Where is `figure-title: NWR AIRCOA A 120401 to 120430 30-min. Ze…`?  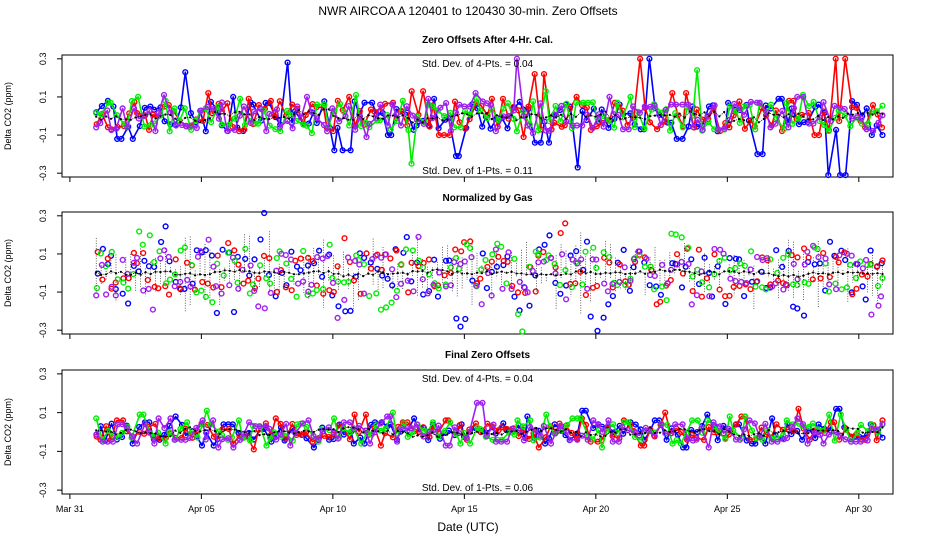
figure-title: NWR AIRCOA A 120401 to 120430 30-min. Ze… is located at coordinates (467, 11).